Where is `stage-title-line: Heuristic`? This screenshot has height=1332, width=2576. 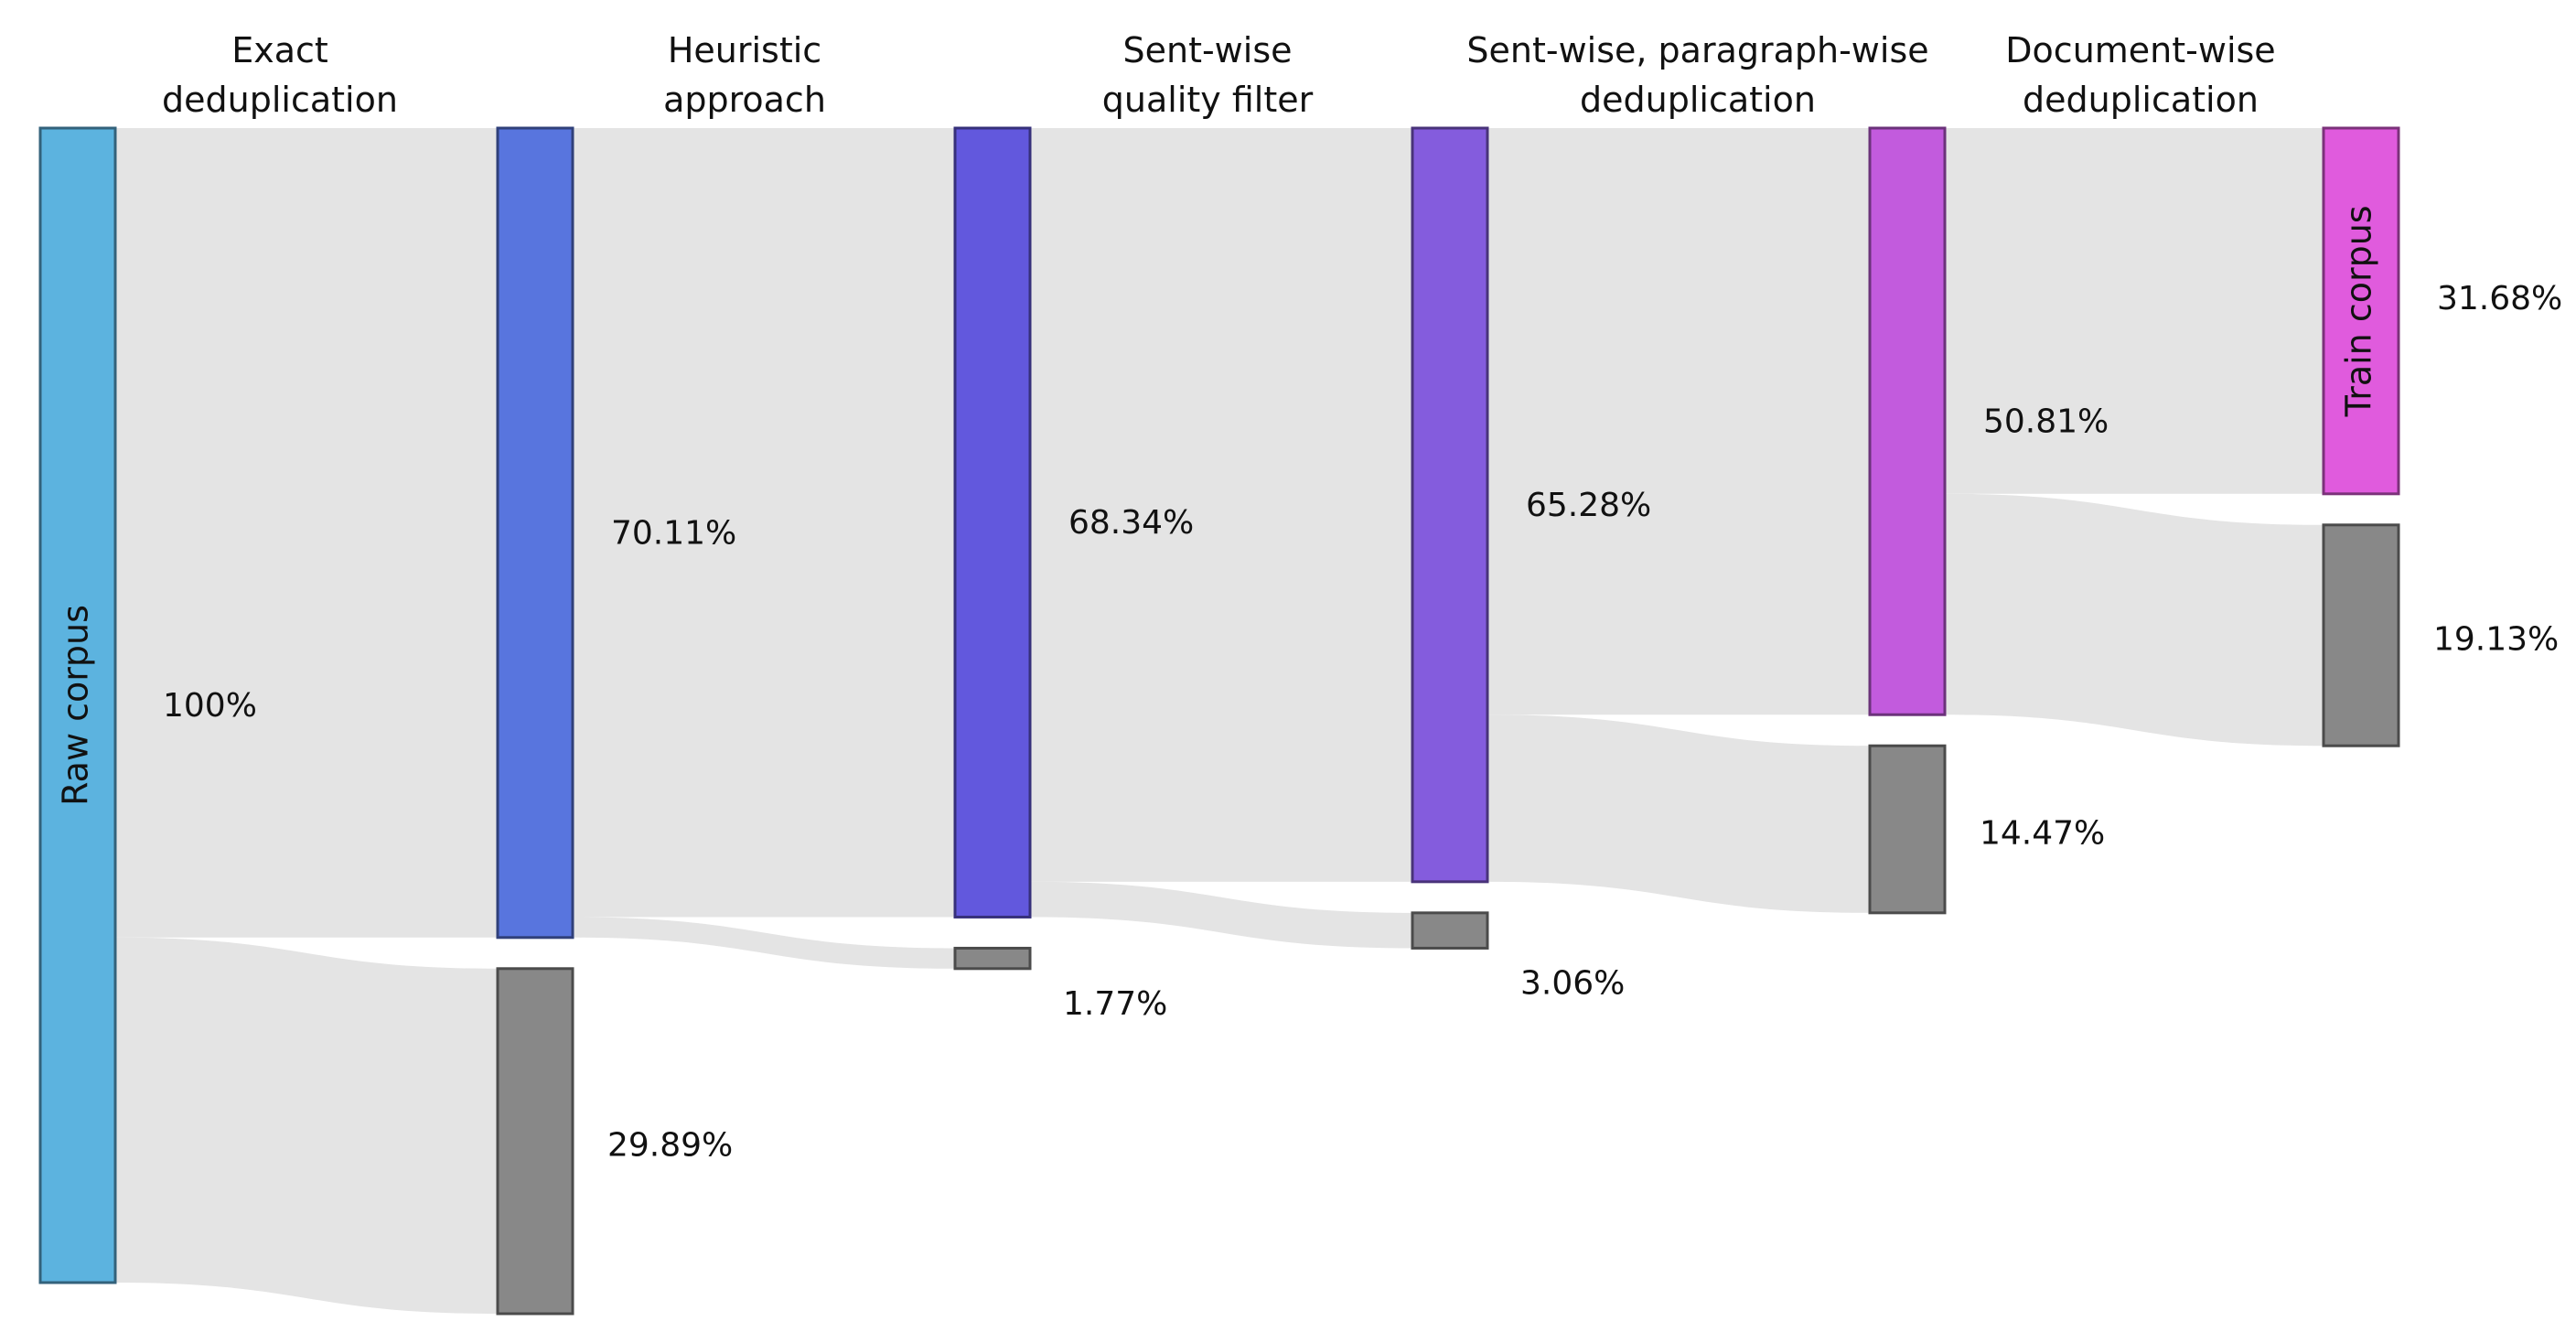 stage-title-line: Heuristic is located at coordinates (744, 50).